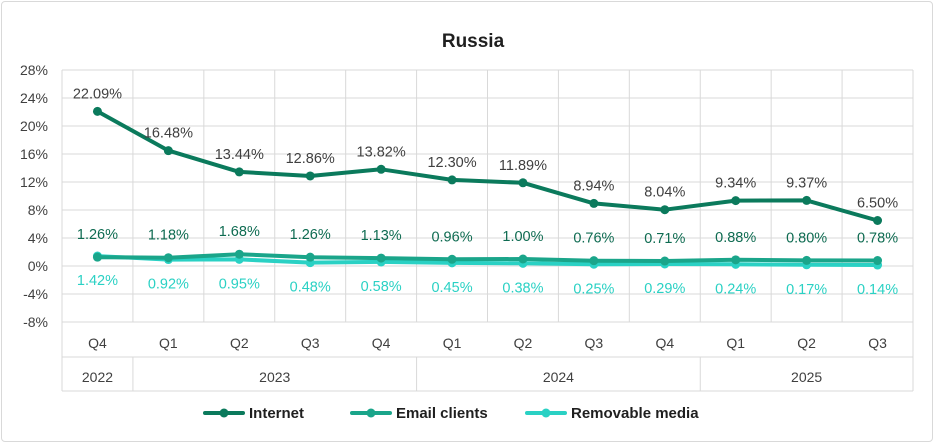 This screenshot has height=445, width=936. What do you see at coordinates (593, 289) in the screenshot?
I see `data-label: 0.25%` at bounding box center [593, 289].